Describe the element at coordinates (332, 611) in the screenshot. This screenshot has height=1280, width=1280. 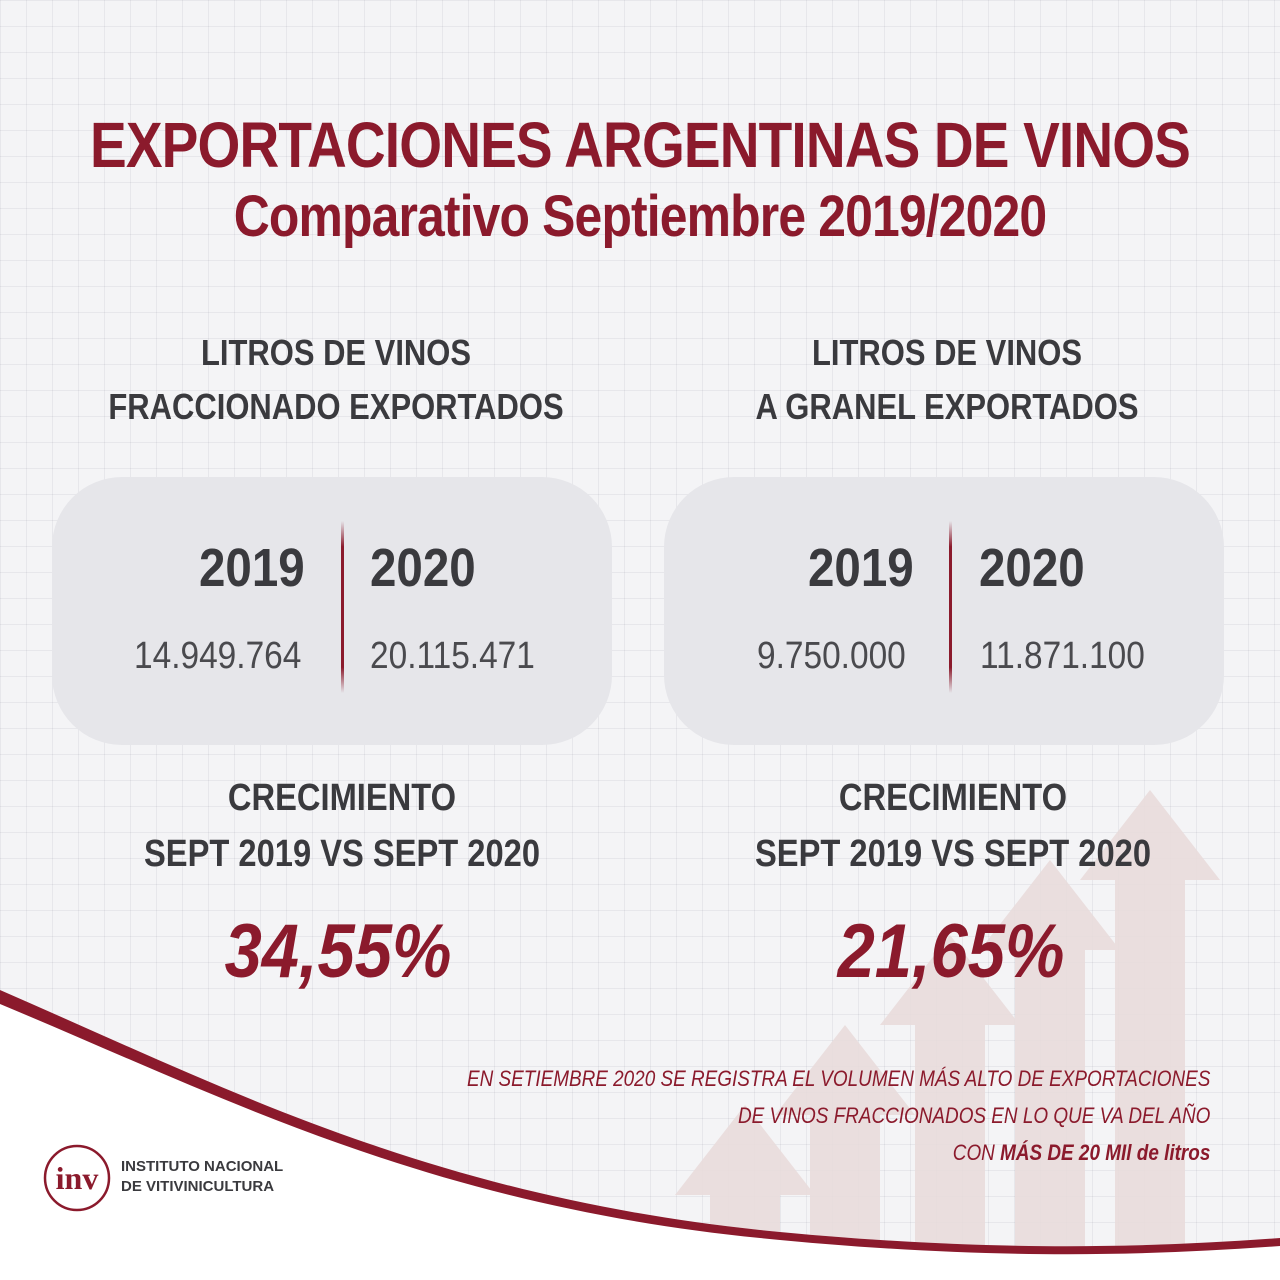
I see `fraccionado-panel: 2019 2020 14.949.764 20.115.471` at that location.